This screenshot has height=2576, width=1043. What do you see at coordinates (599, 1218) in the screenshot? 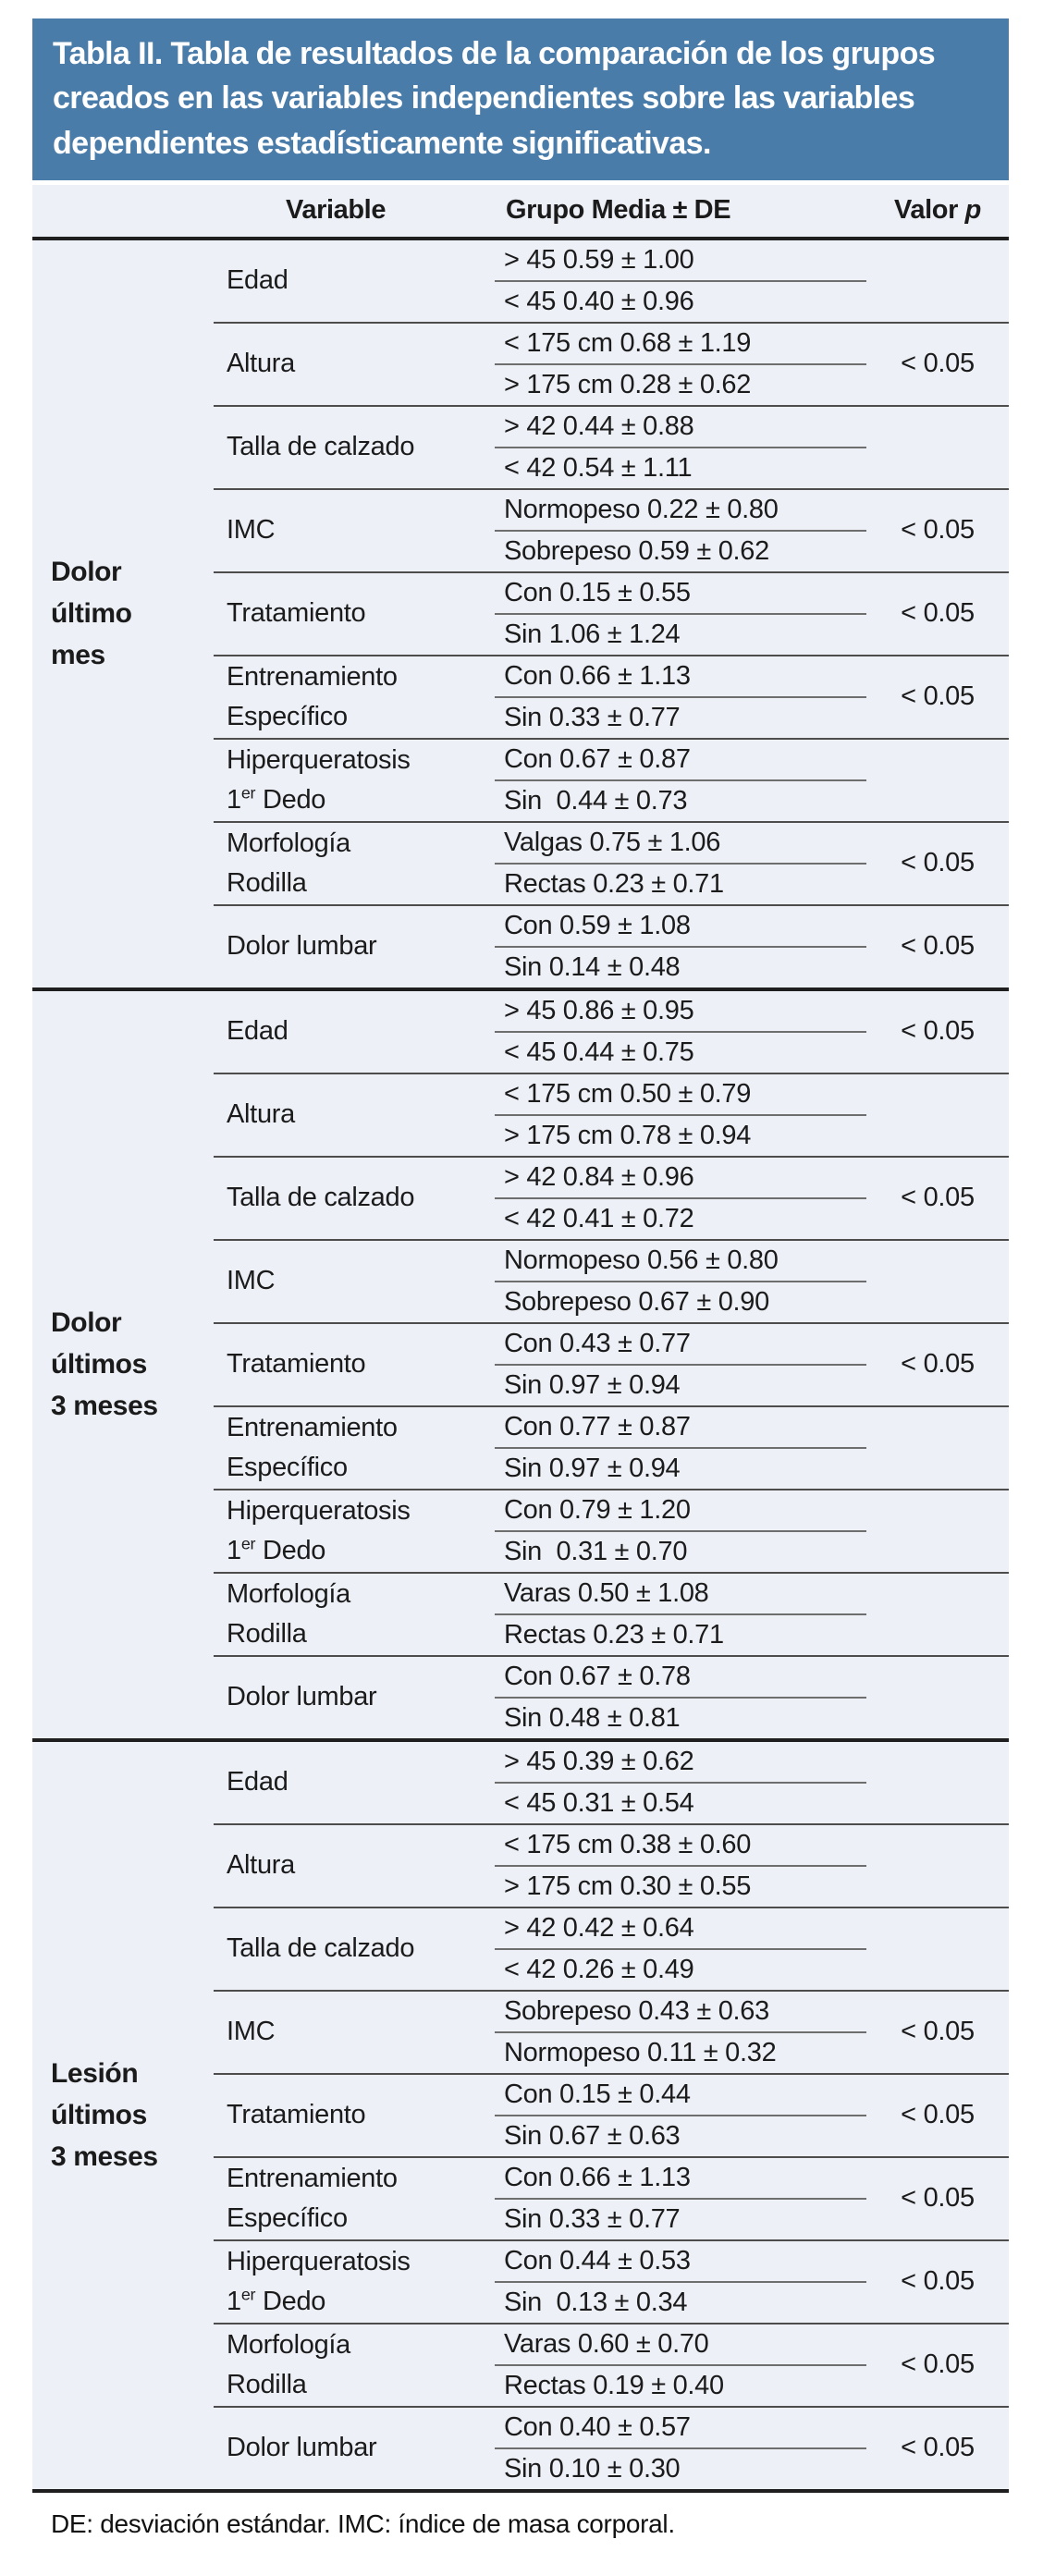
I see `group-value-bottom: < 42 0.41 ± 0.72` at bounding box center [599, 1218].